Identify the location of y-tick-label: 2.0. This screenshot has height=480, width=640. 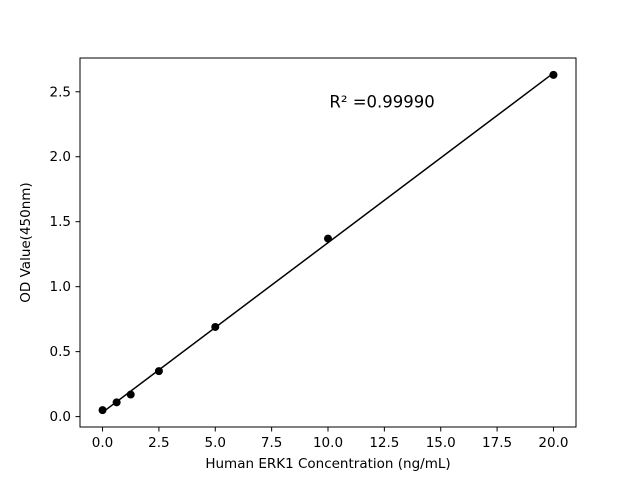
(60, 157).